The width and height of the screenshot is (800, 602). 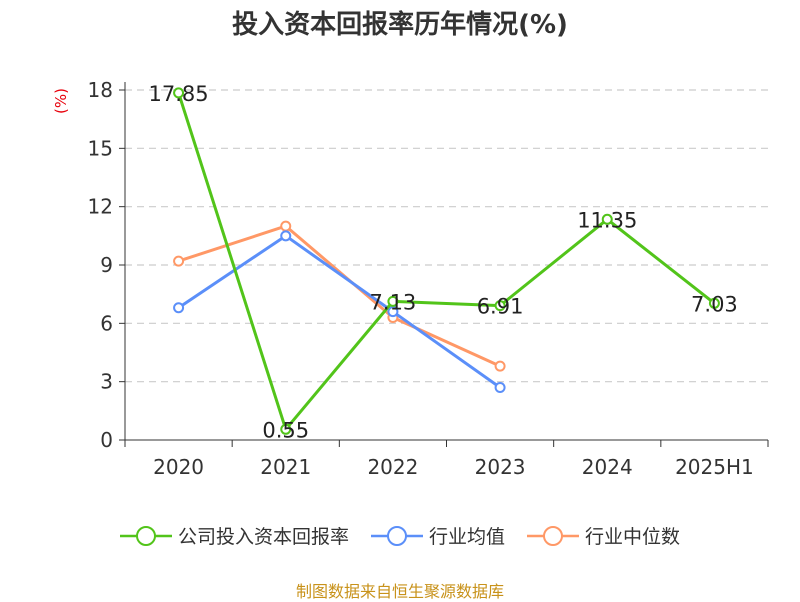 I want to click on x-tick-label: 2024, so click(x=607, y=467).